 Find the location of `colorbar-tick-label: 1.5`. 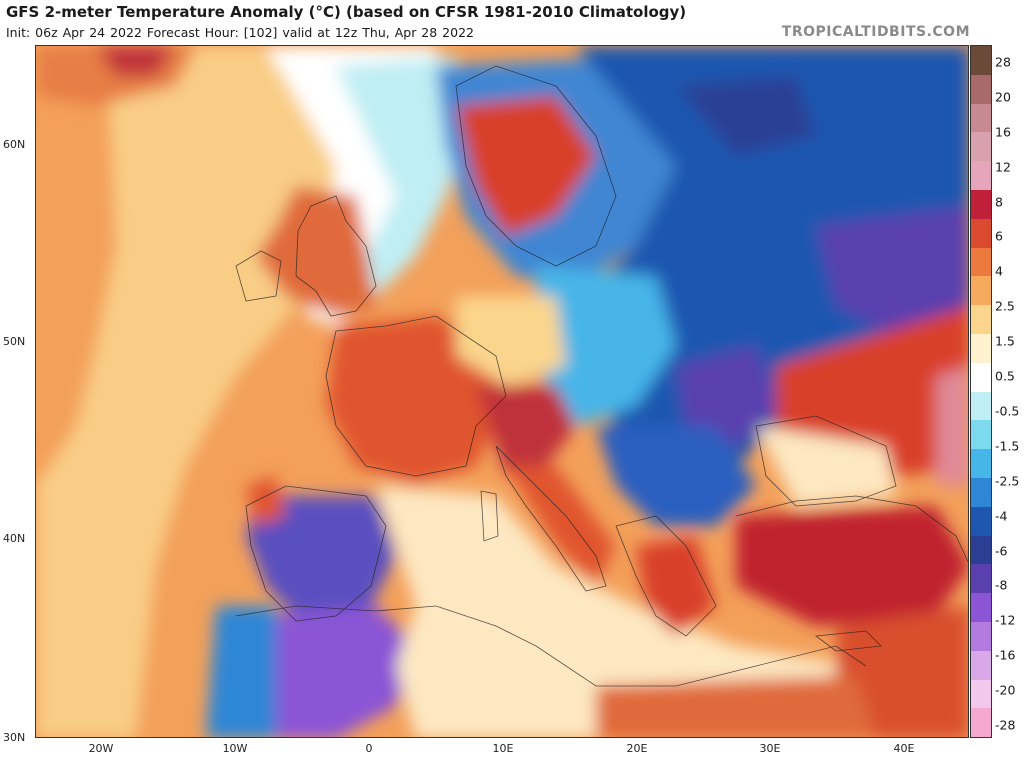

colorbar-tick-label: 1.5 is located at coordinates (1005, 341).